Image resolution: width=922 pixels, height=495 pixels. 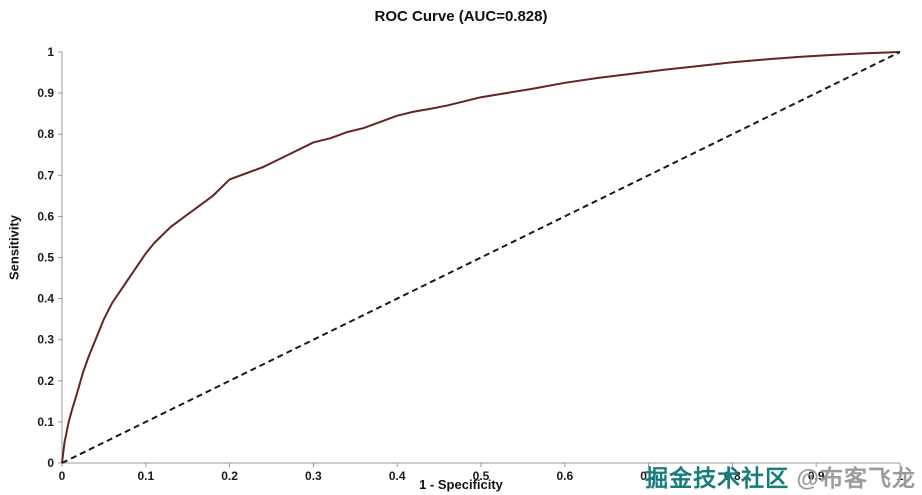 I want to click on watermark-author-name: @布客飞龙, so click(x=852, y=478).